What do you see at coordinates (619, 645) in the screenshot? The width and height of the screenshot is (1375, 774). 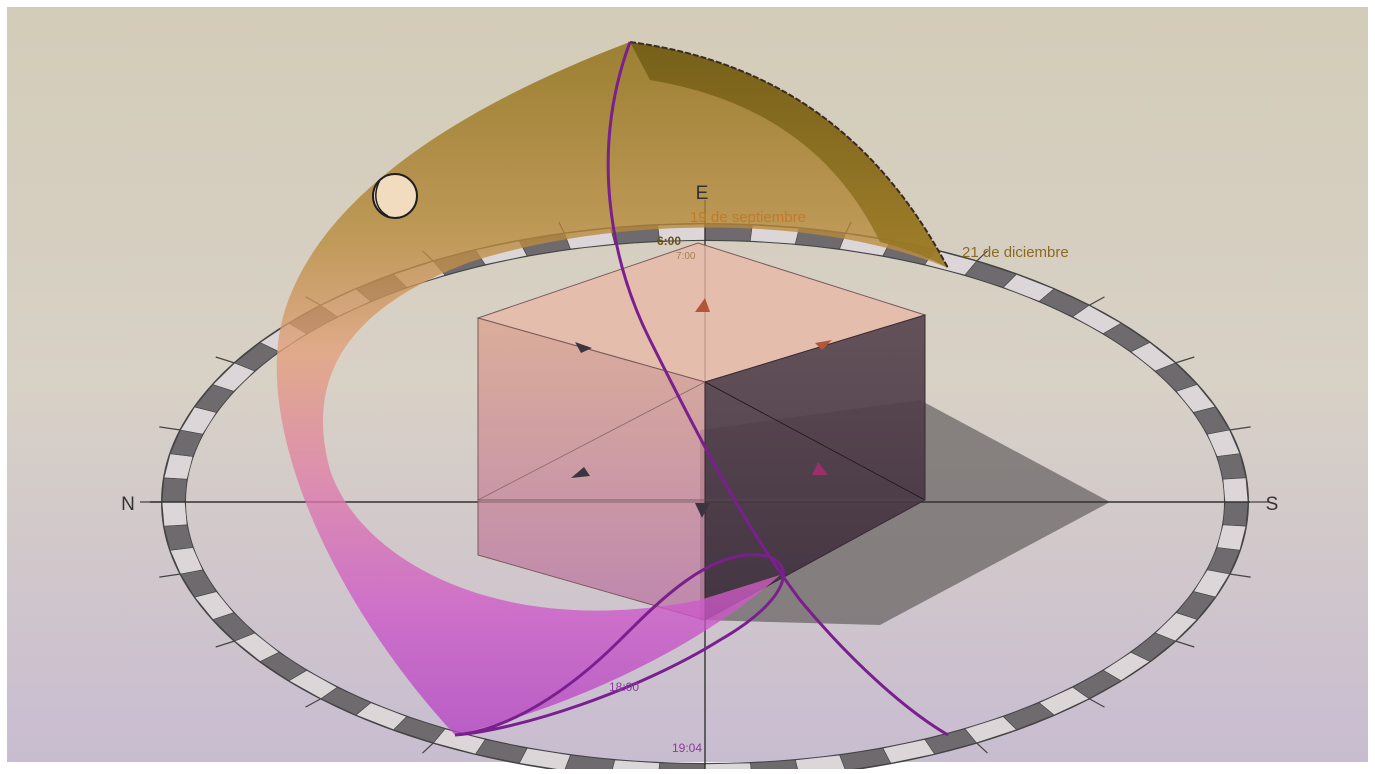 I see `analemma-loop` at bounding box center [619, 645].